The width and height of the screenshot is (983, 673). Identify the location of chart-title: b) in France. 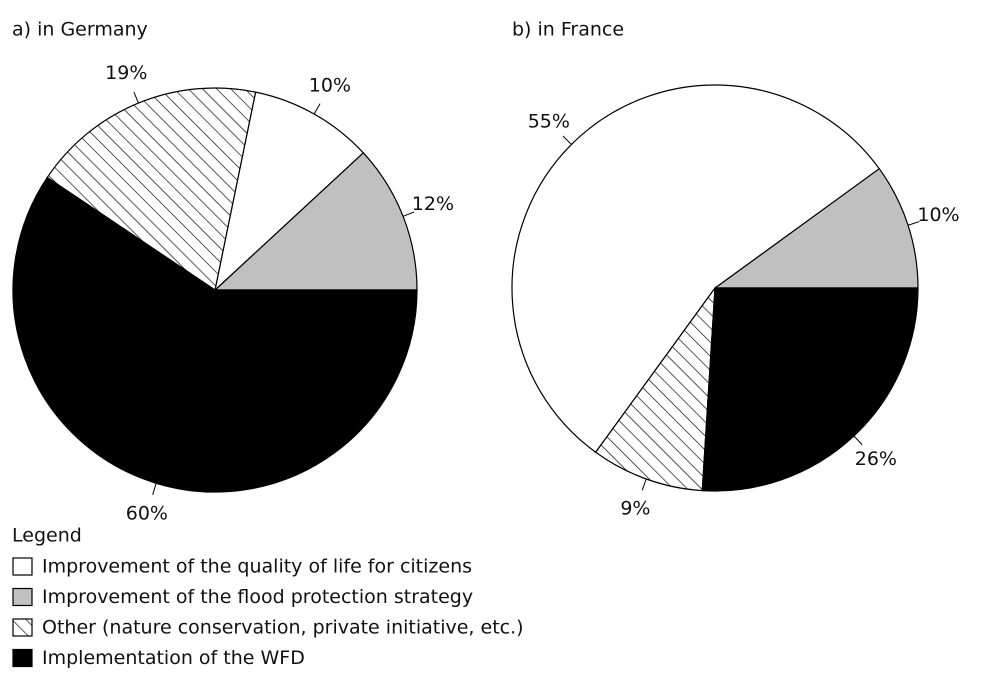
(568, 30).